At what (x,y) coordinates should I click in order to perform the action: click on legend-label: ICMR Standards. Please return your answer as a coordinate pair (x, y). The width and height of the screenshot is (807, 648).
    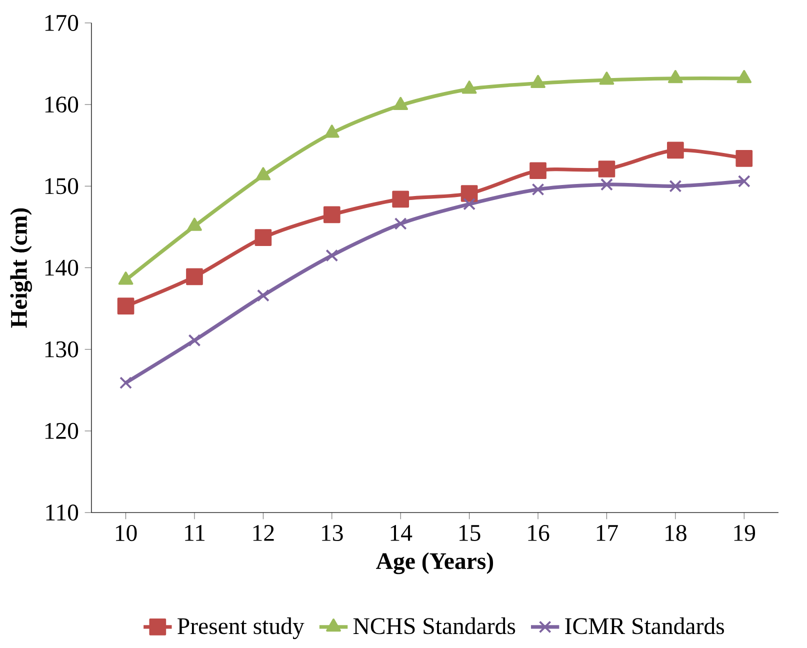
    Looking at the image, I should click on (644, 626).